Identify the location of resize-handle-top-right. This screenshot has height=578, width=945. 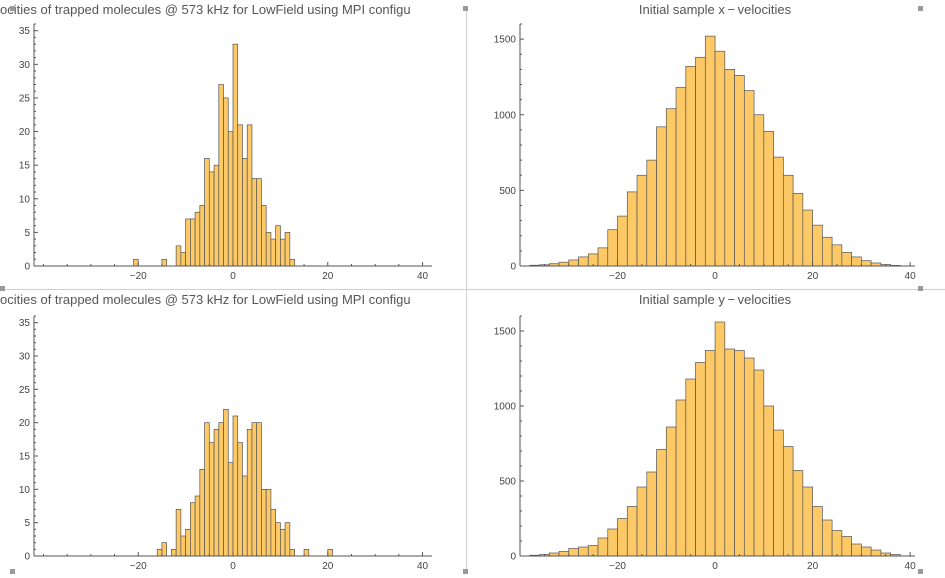
(920, 8).